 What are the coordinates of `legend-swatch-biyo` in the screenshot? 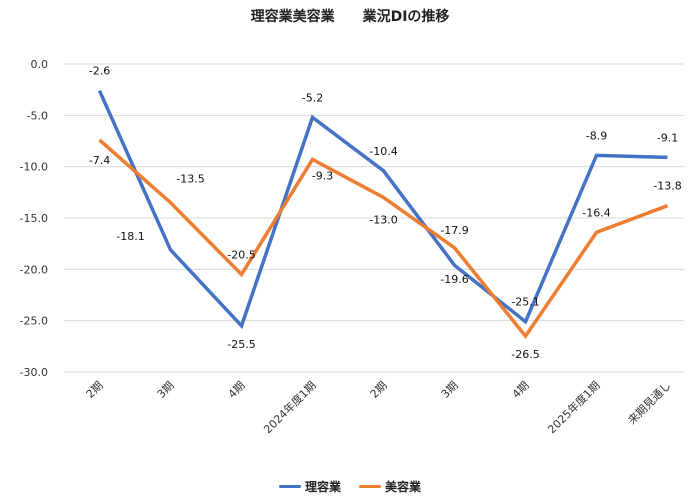 It's located at (370, 486).